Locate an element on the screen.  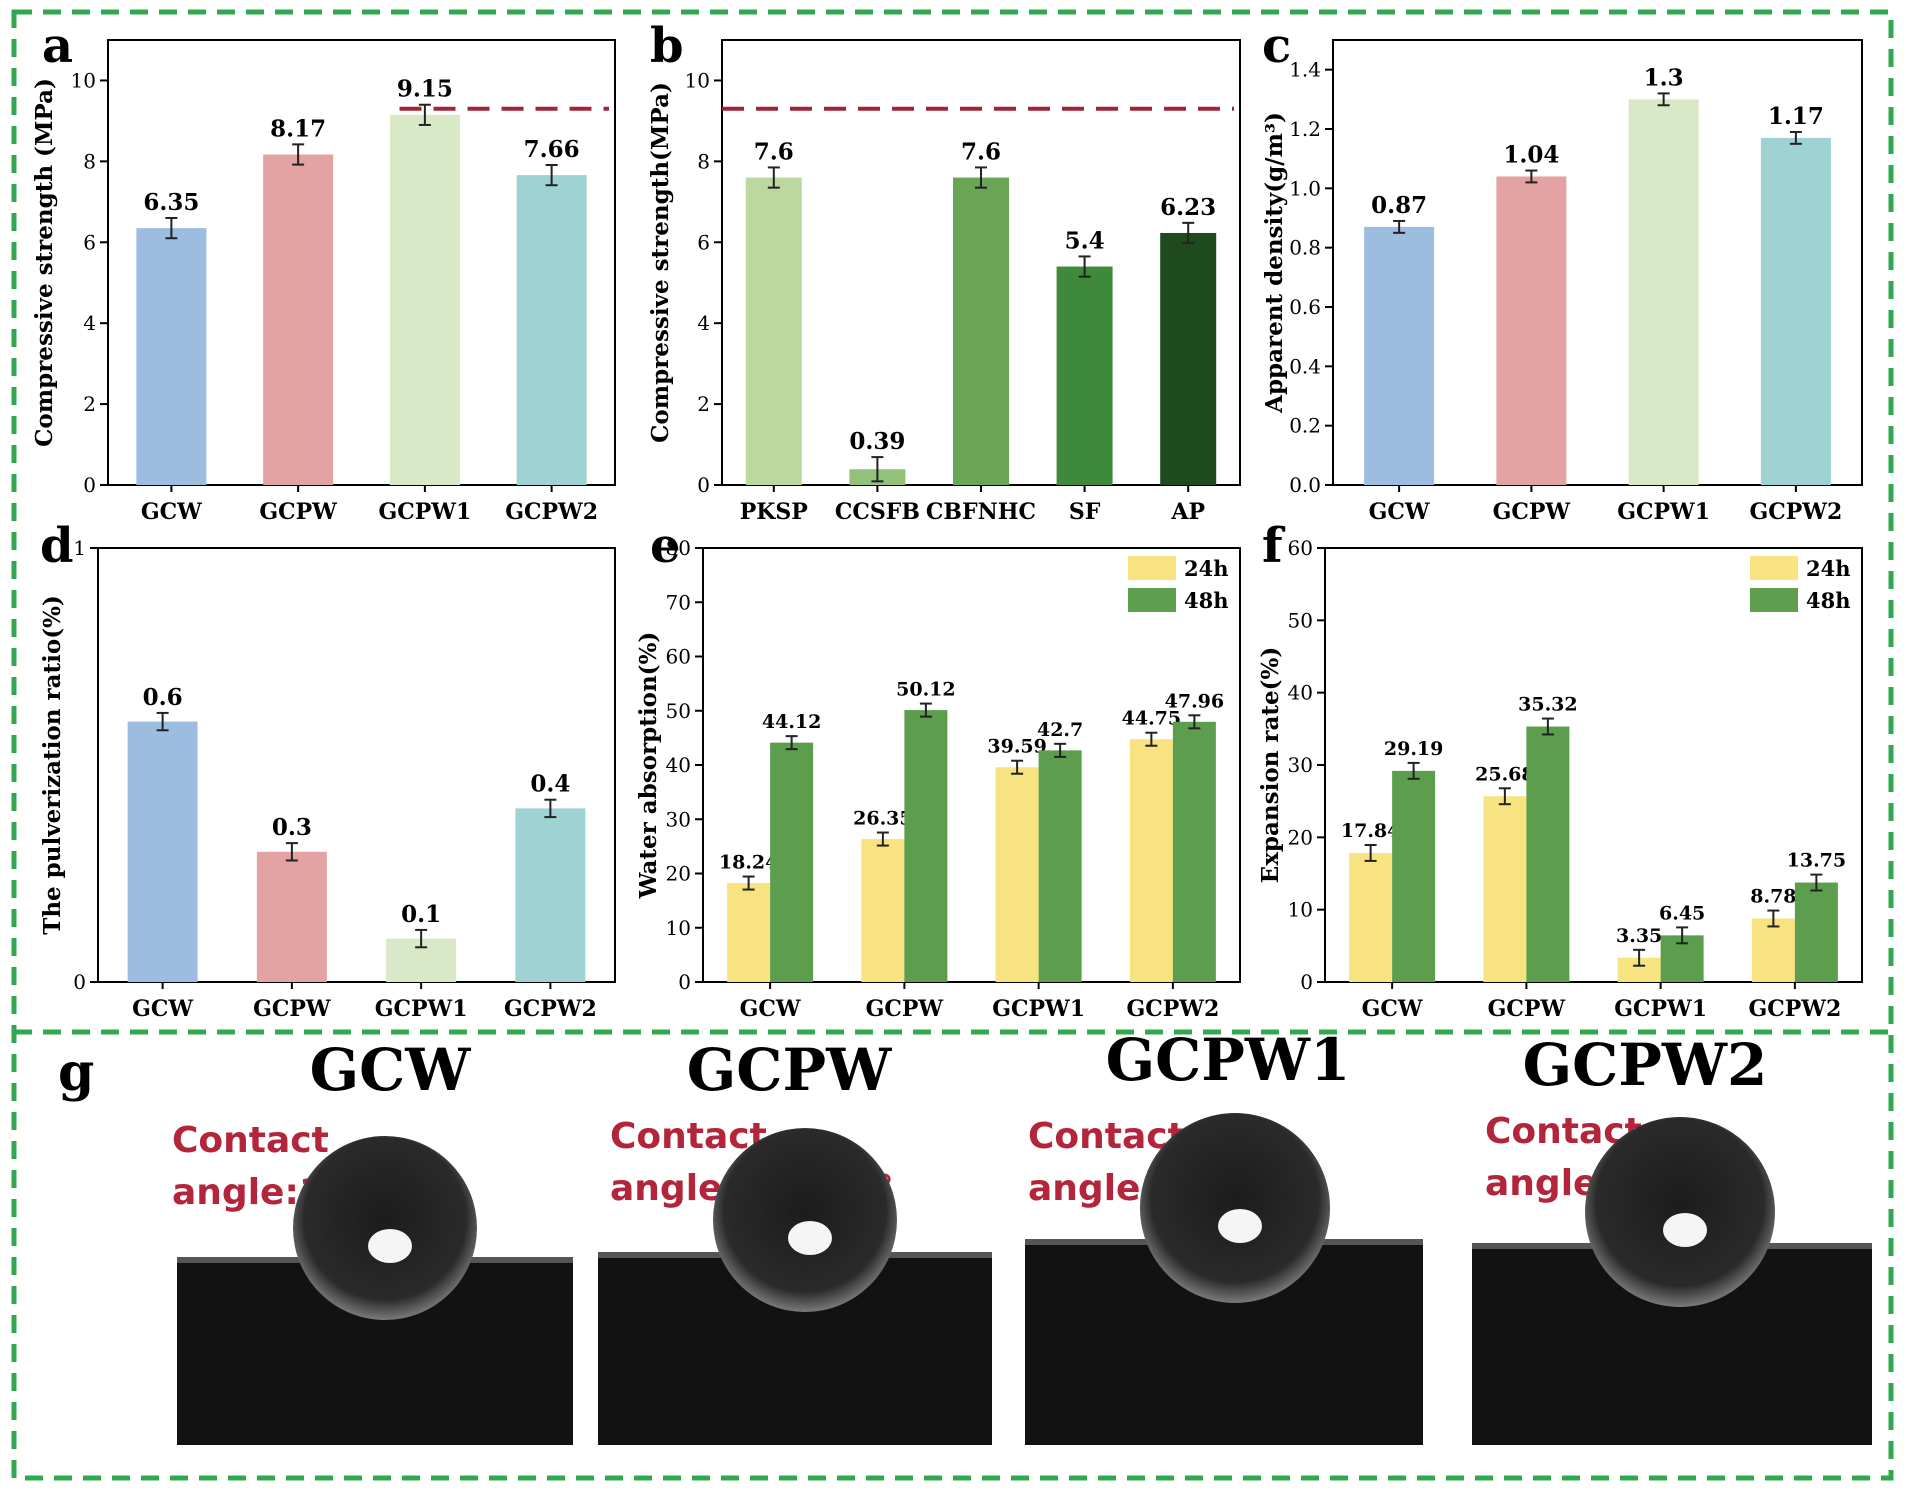
y-tick-label: 0.2 is located at coordinates (1305, 426).